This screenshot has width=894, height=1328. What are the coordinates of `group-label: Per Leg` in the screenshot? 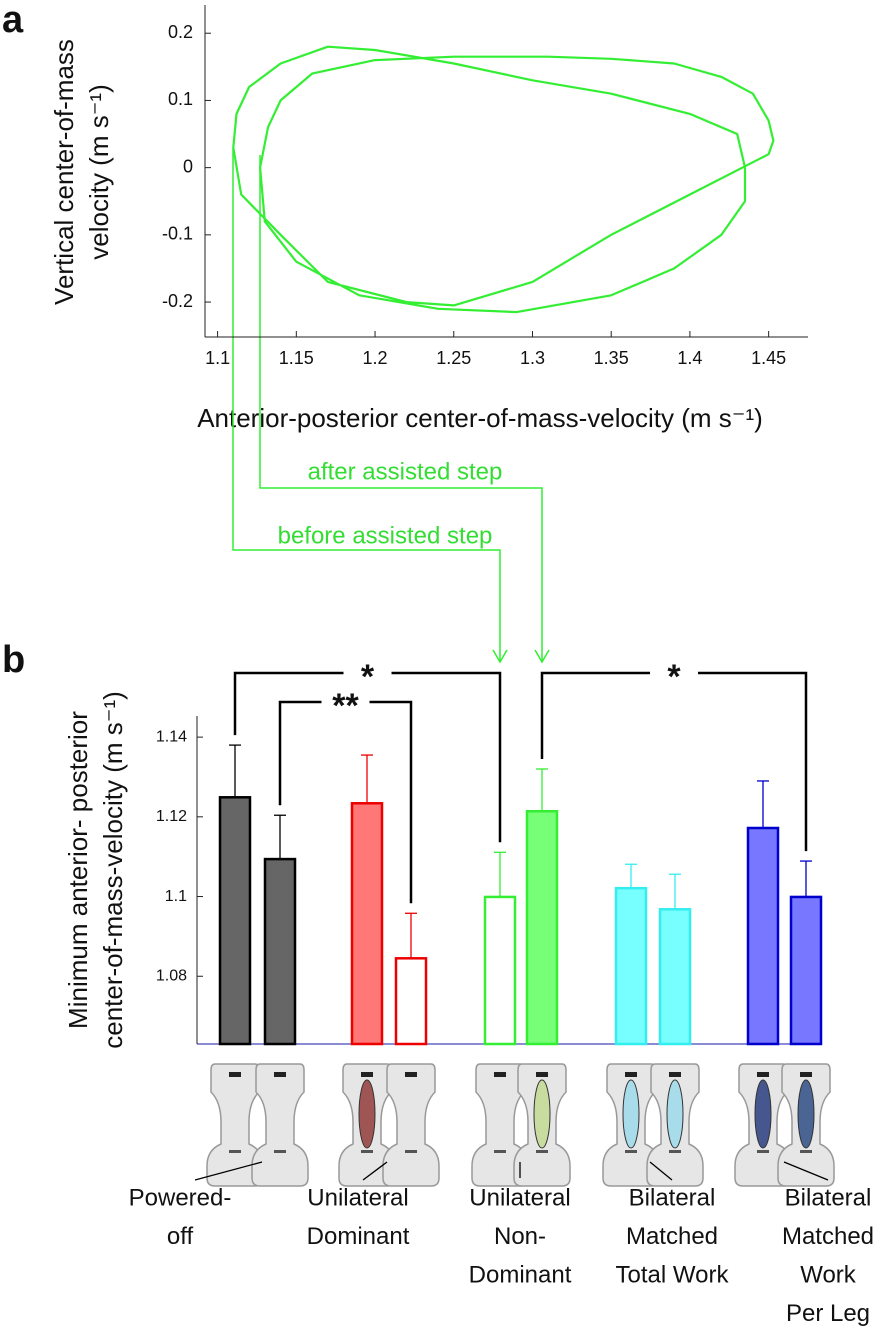 It's located at (828, 1313).